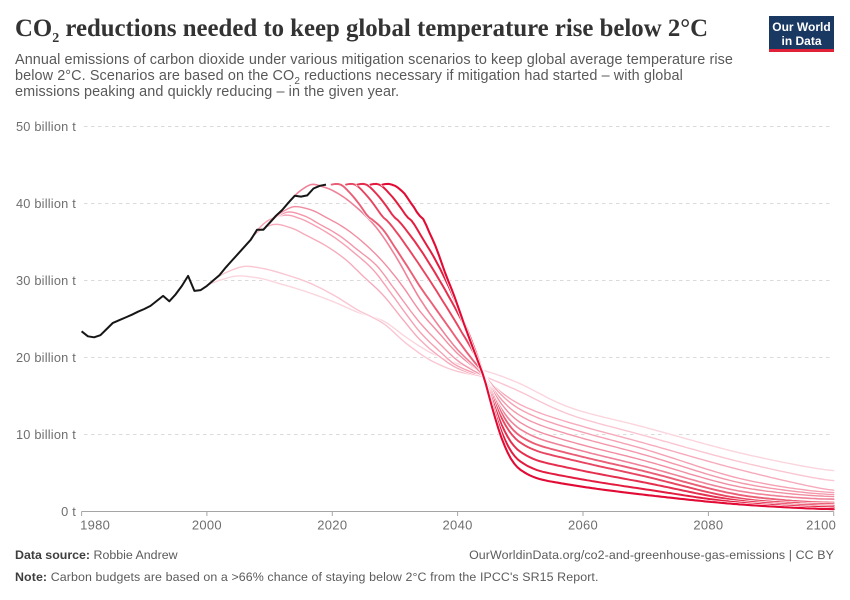 The image size is (850, 600). Describe the element at coordinates (708, 525) in the screenshot. I see `svg-text: 2080` at that location.